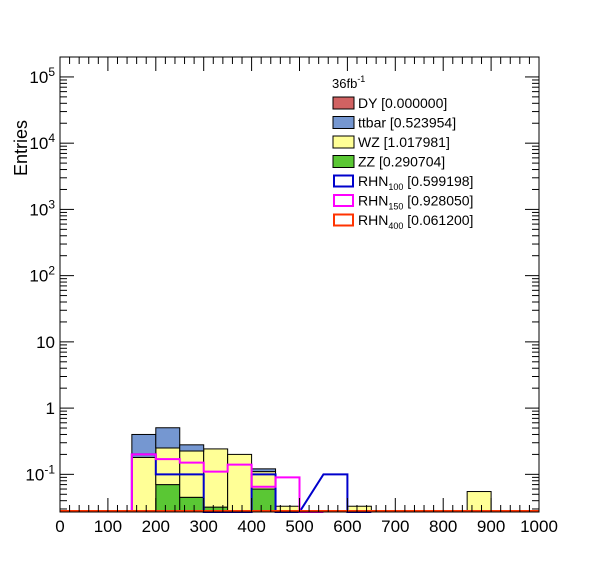 This screenshot has width=598, height=571. What do you see at coordinates (343, 103) in the screenshot?
I see `legend-swatch-dy` at bounding box center [343, 103].